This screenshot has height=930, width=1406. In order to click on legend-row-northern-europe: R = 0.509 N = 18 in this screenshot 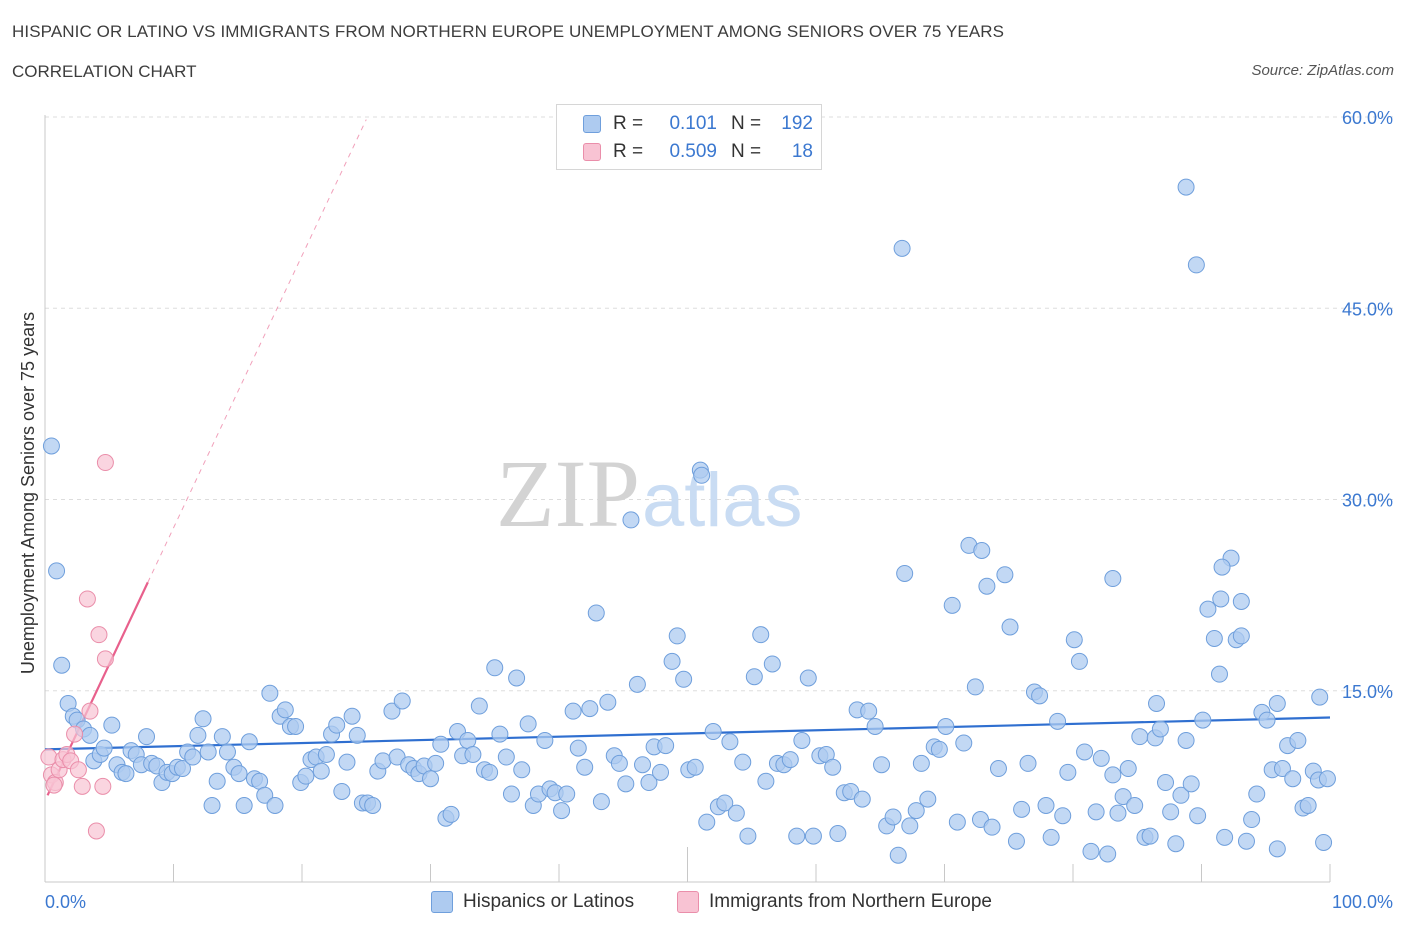, I will do `click(698, 152)`.